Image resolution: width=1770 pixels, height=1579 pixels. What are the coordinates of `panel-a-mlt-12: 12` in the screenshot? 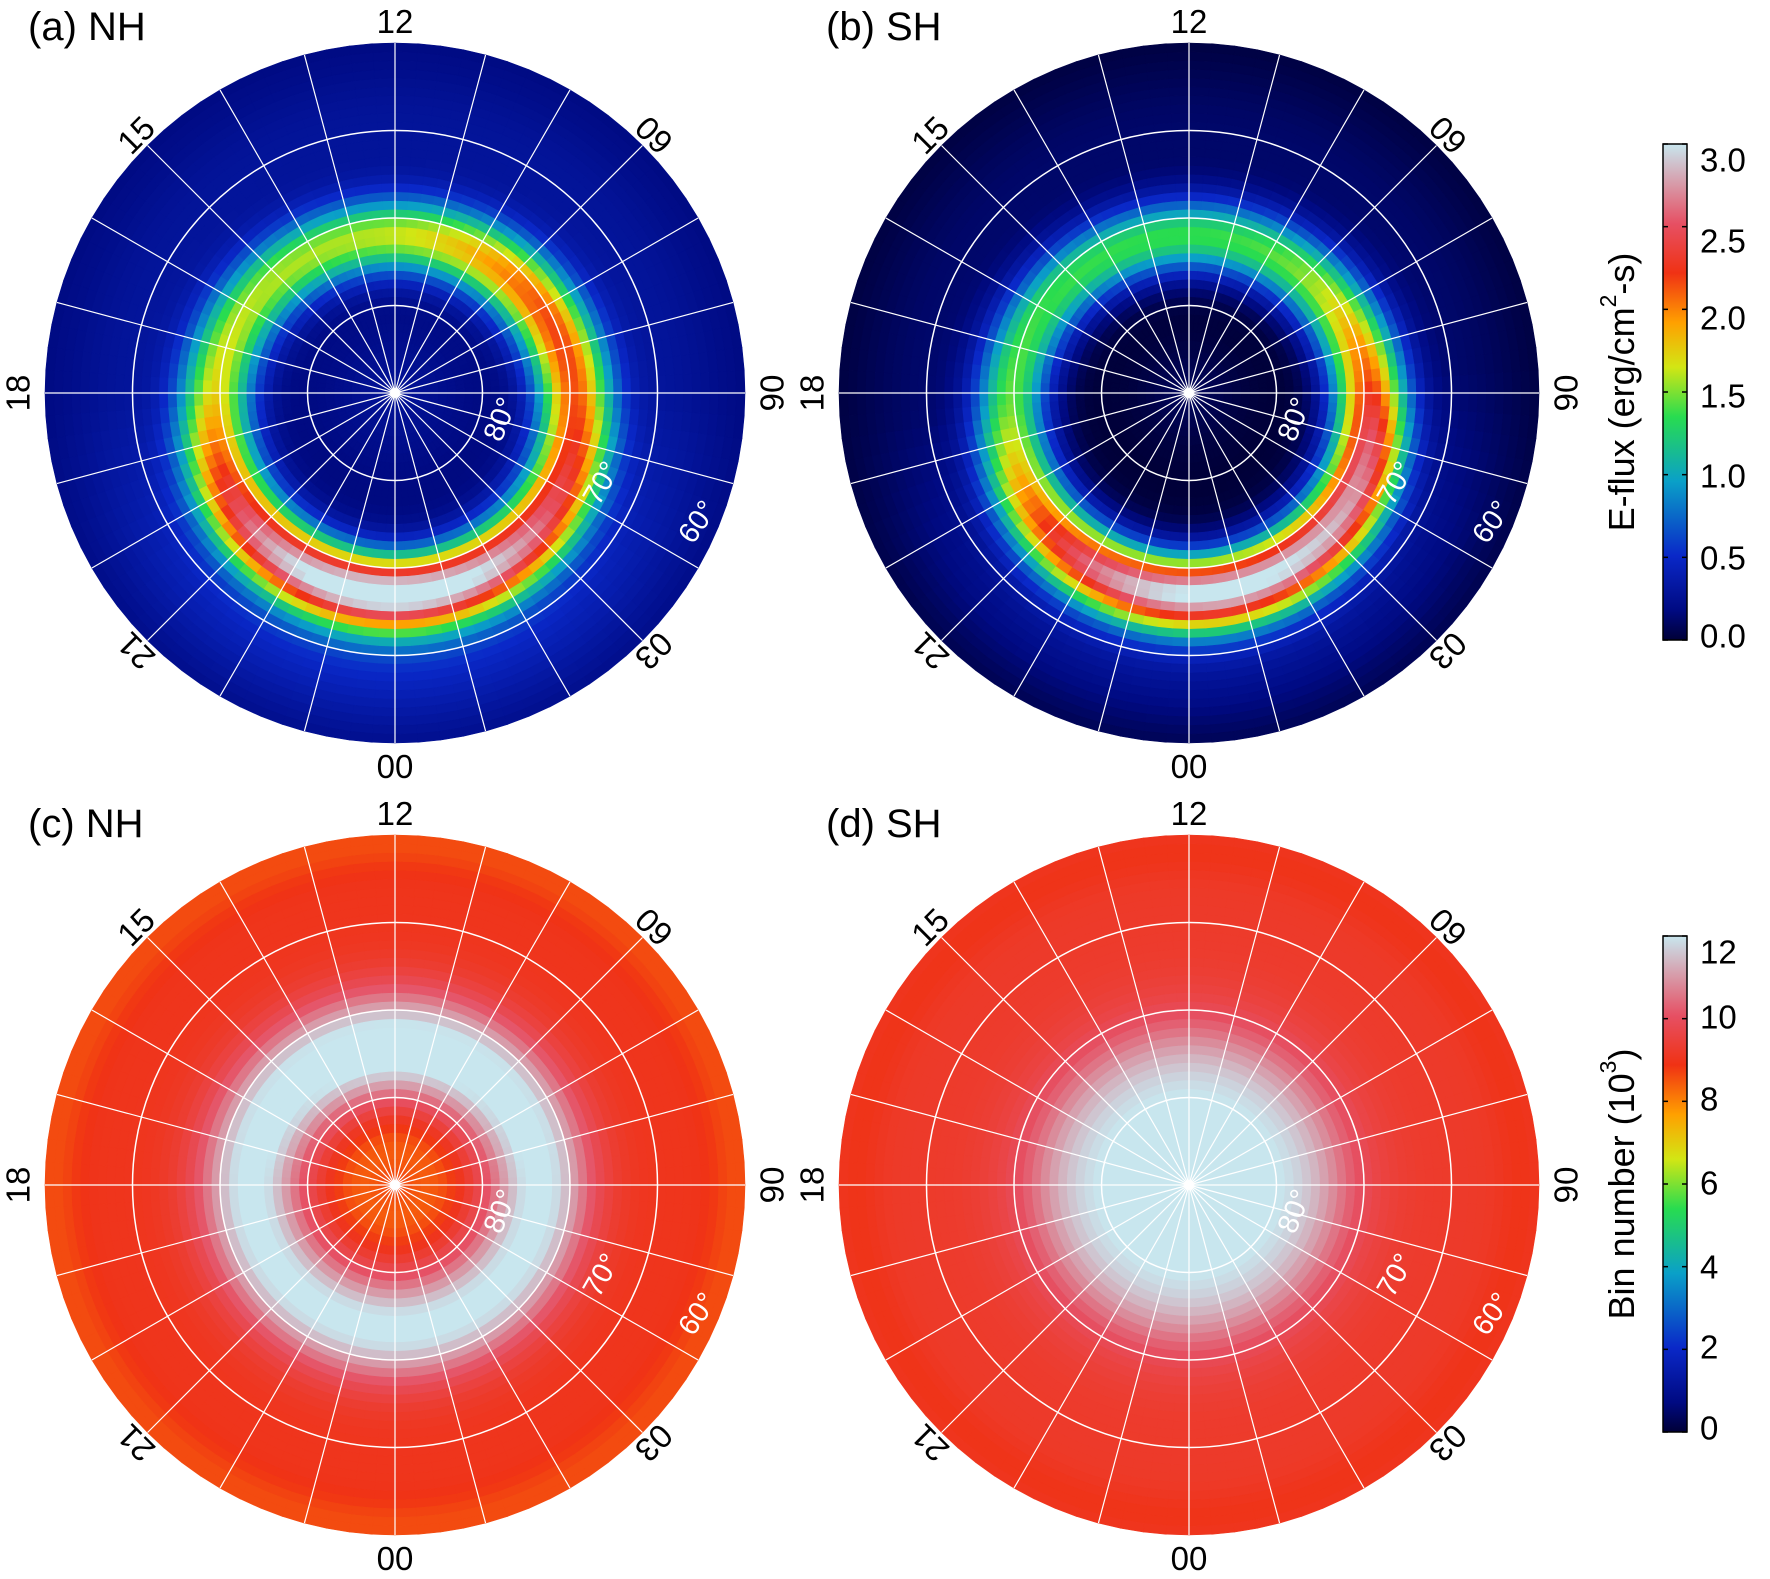 It's located at (395, 21).